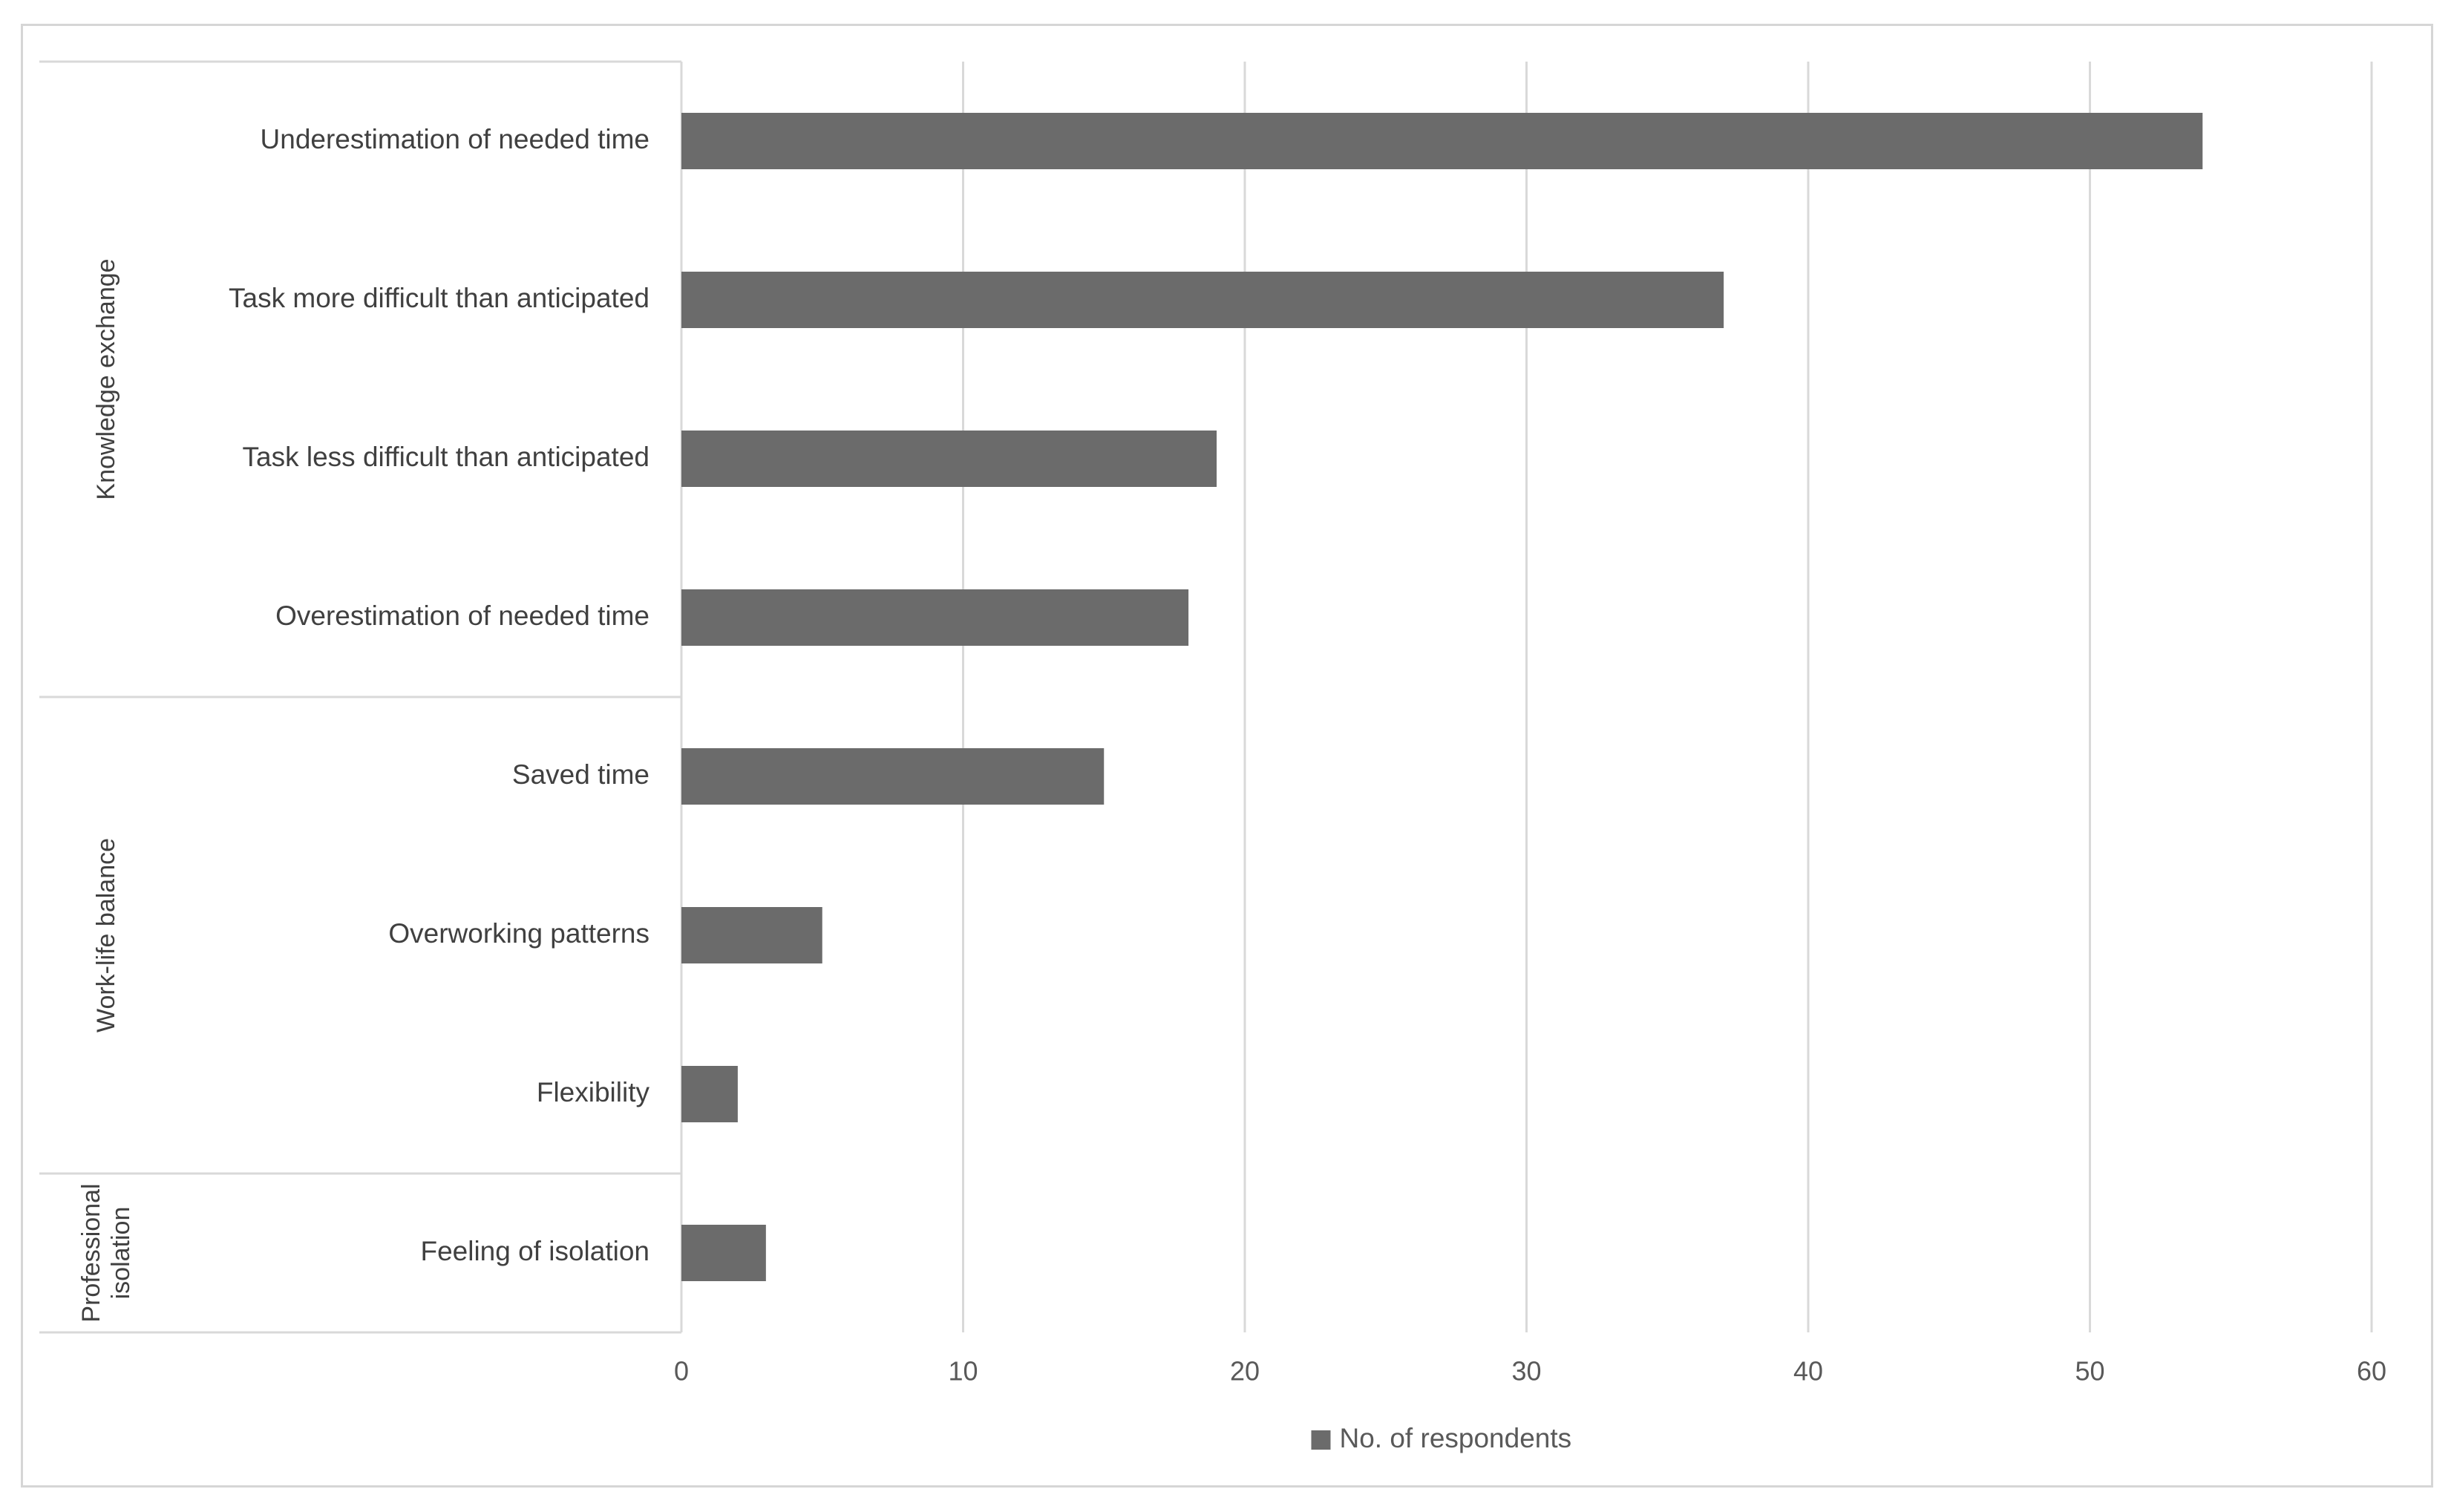  Describe the element at coordinates (121, 1254) in the screenshot. I see `group-label: isolation` at that location.